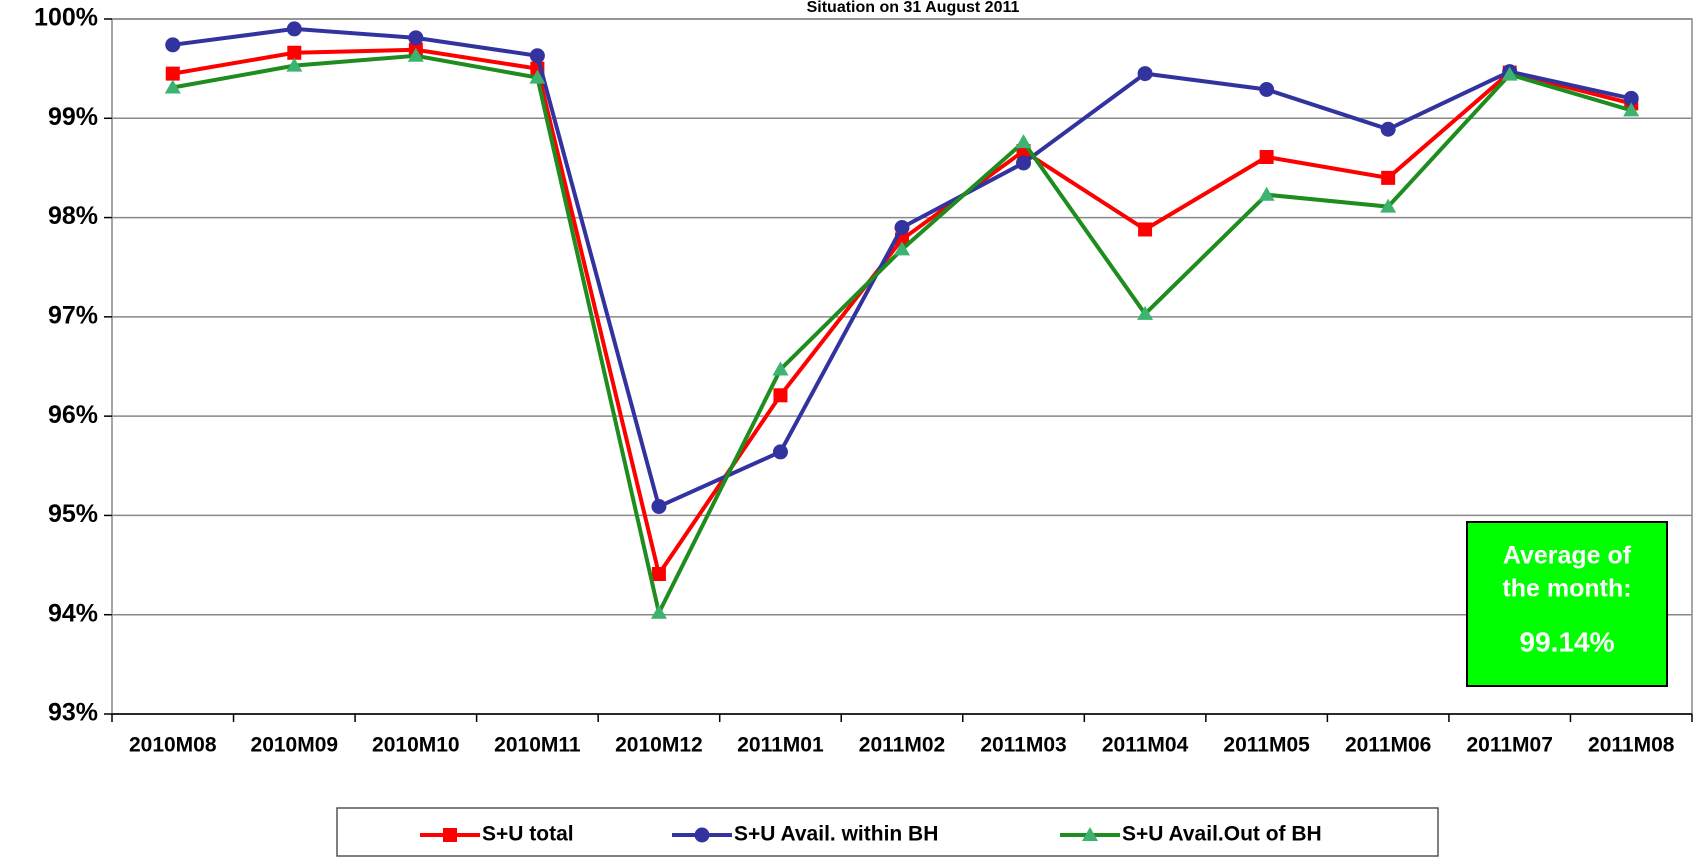 Image resolution: width=1706 pixels, height=858 pixels. I want to click on y-tick-label: 97%, so click(73, 315).